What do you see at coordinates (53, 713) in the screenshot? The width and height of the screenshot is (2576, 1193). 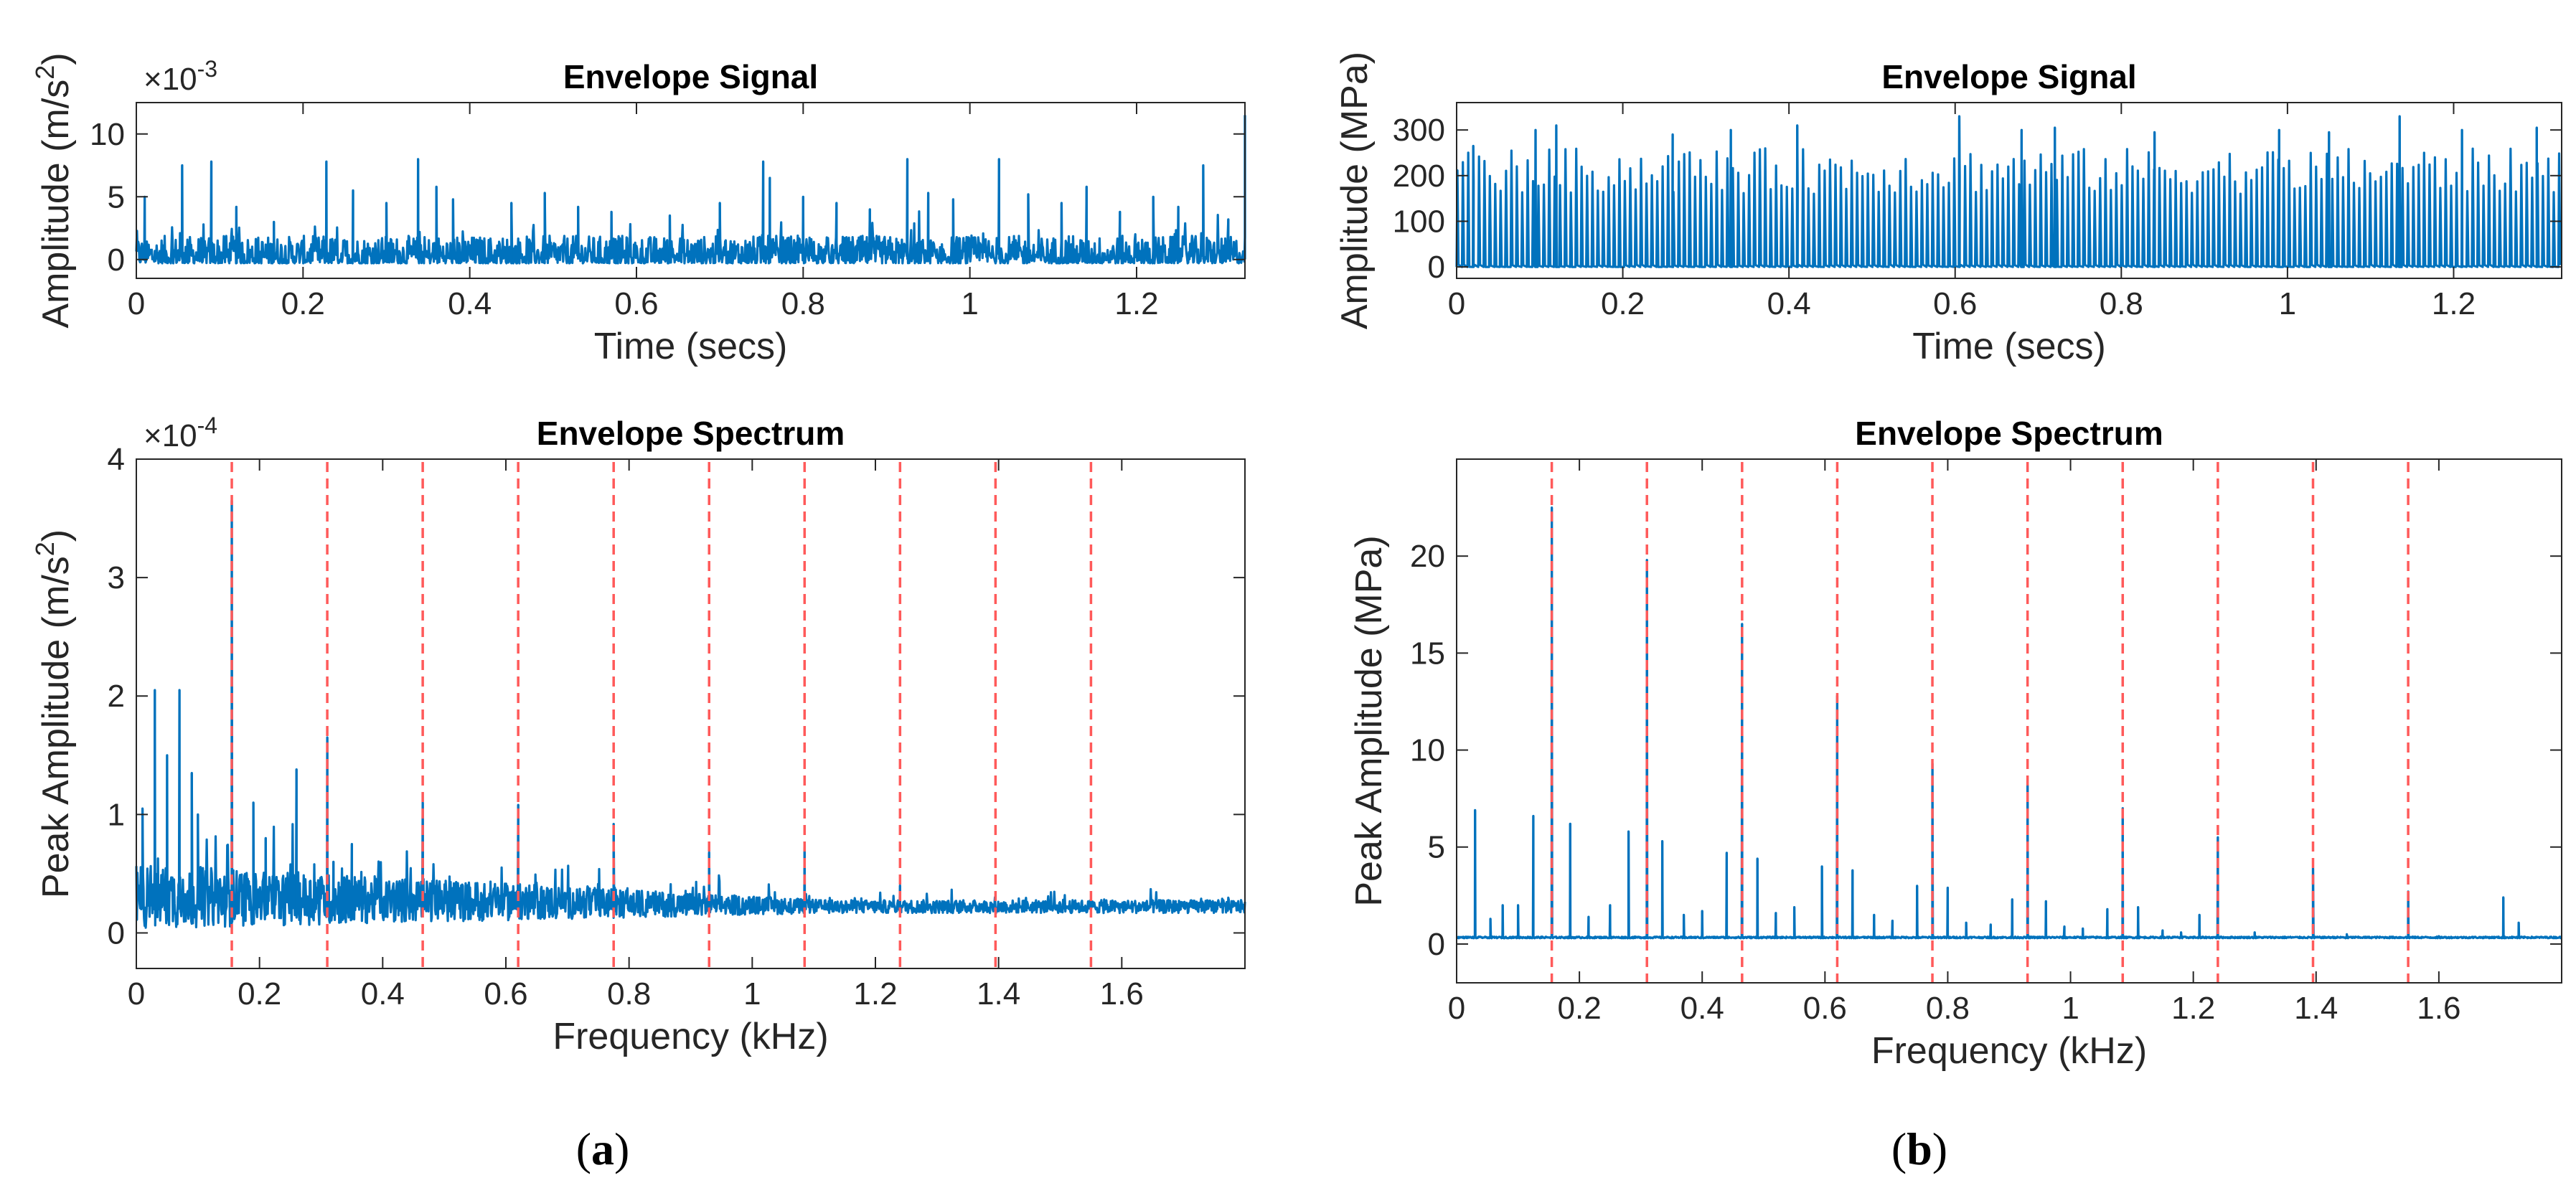 I see `y-axis-label: Peak Amplitude (m/s2)` at bounding box center [53, 713].